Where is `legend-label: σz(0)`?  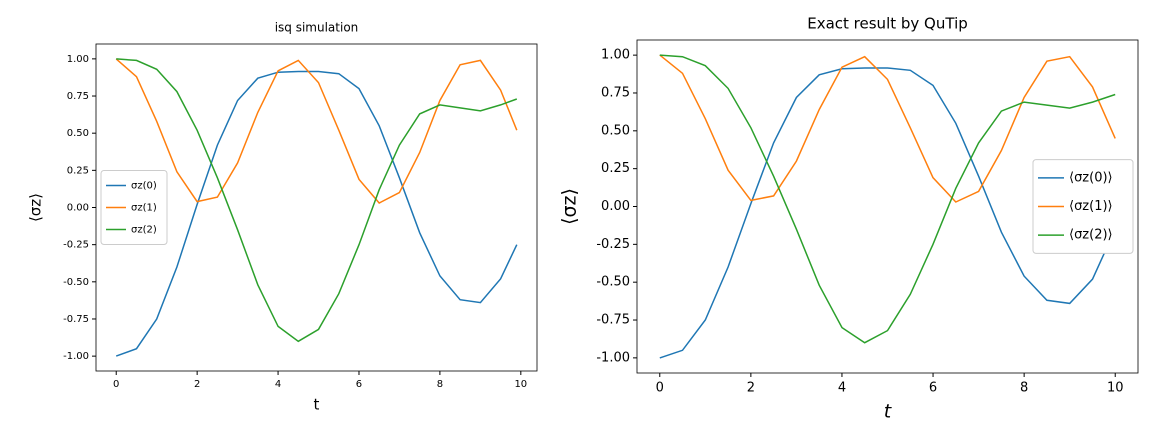 legend-label: σz(0) is located at coordinates (144, 186).